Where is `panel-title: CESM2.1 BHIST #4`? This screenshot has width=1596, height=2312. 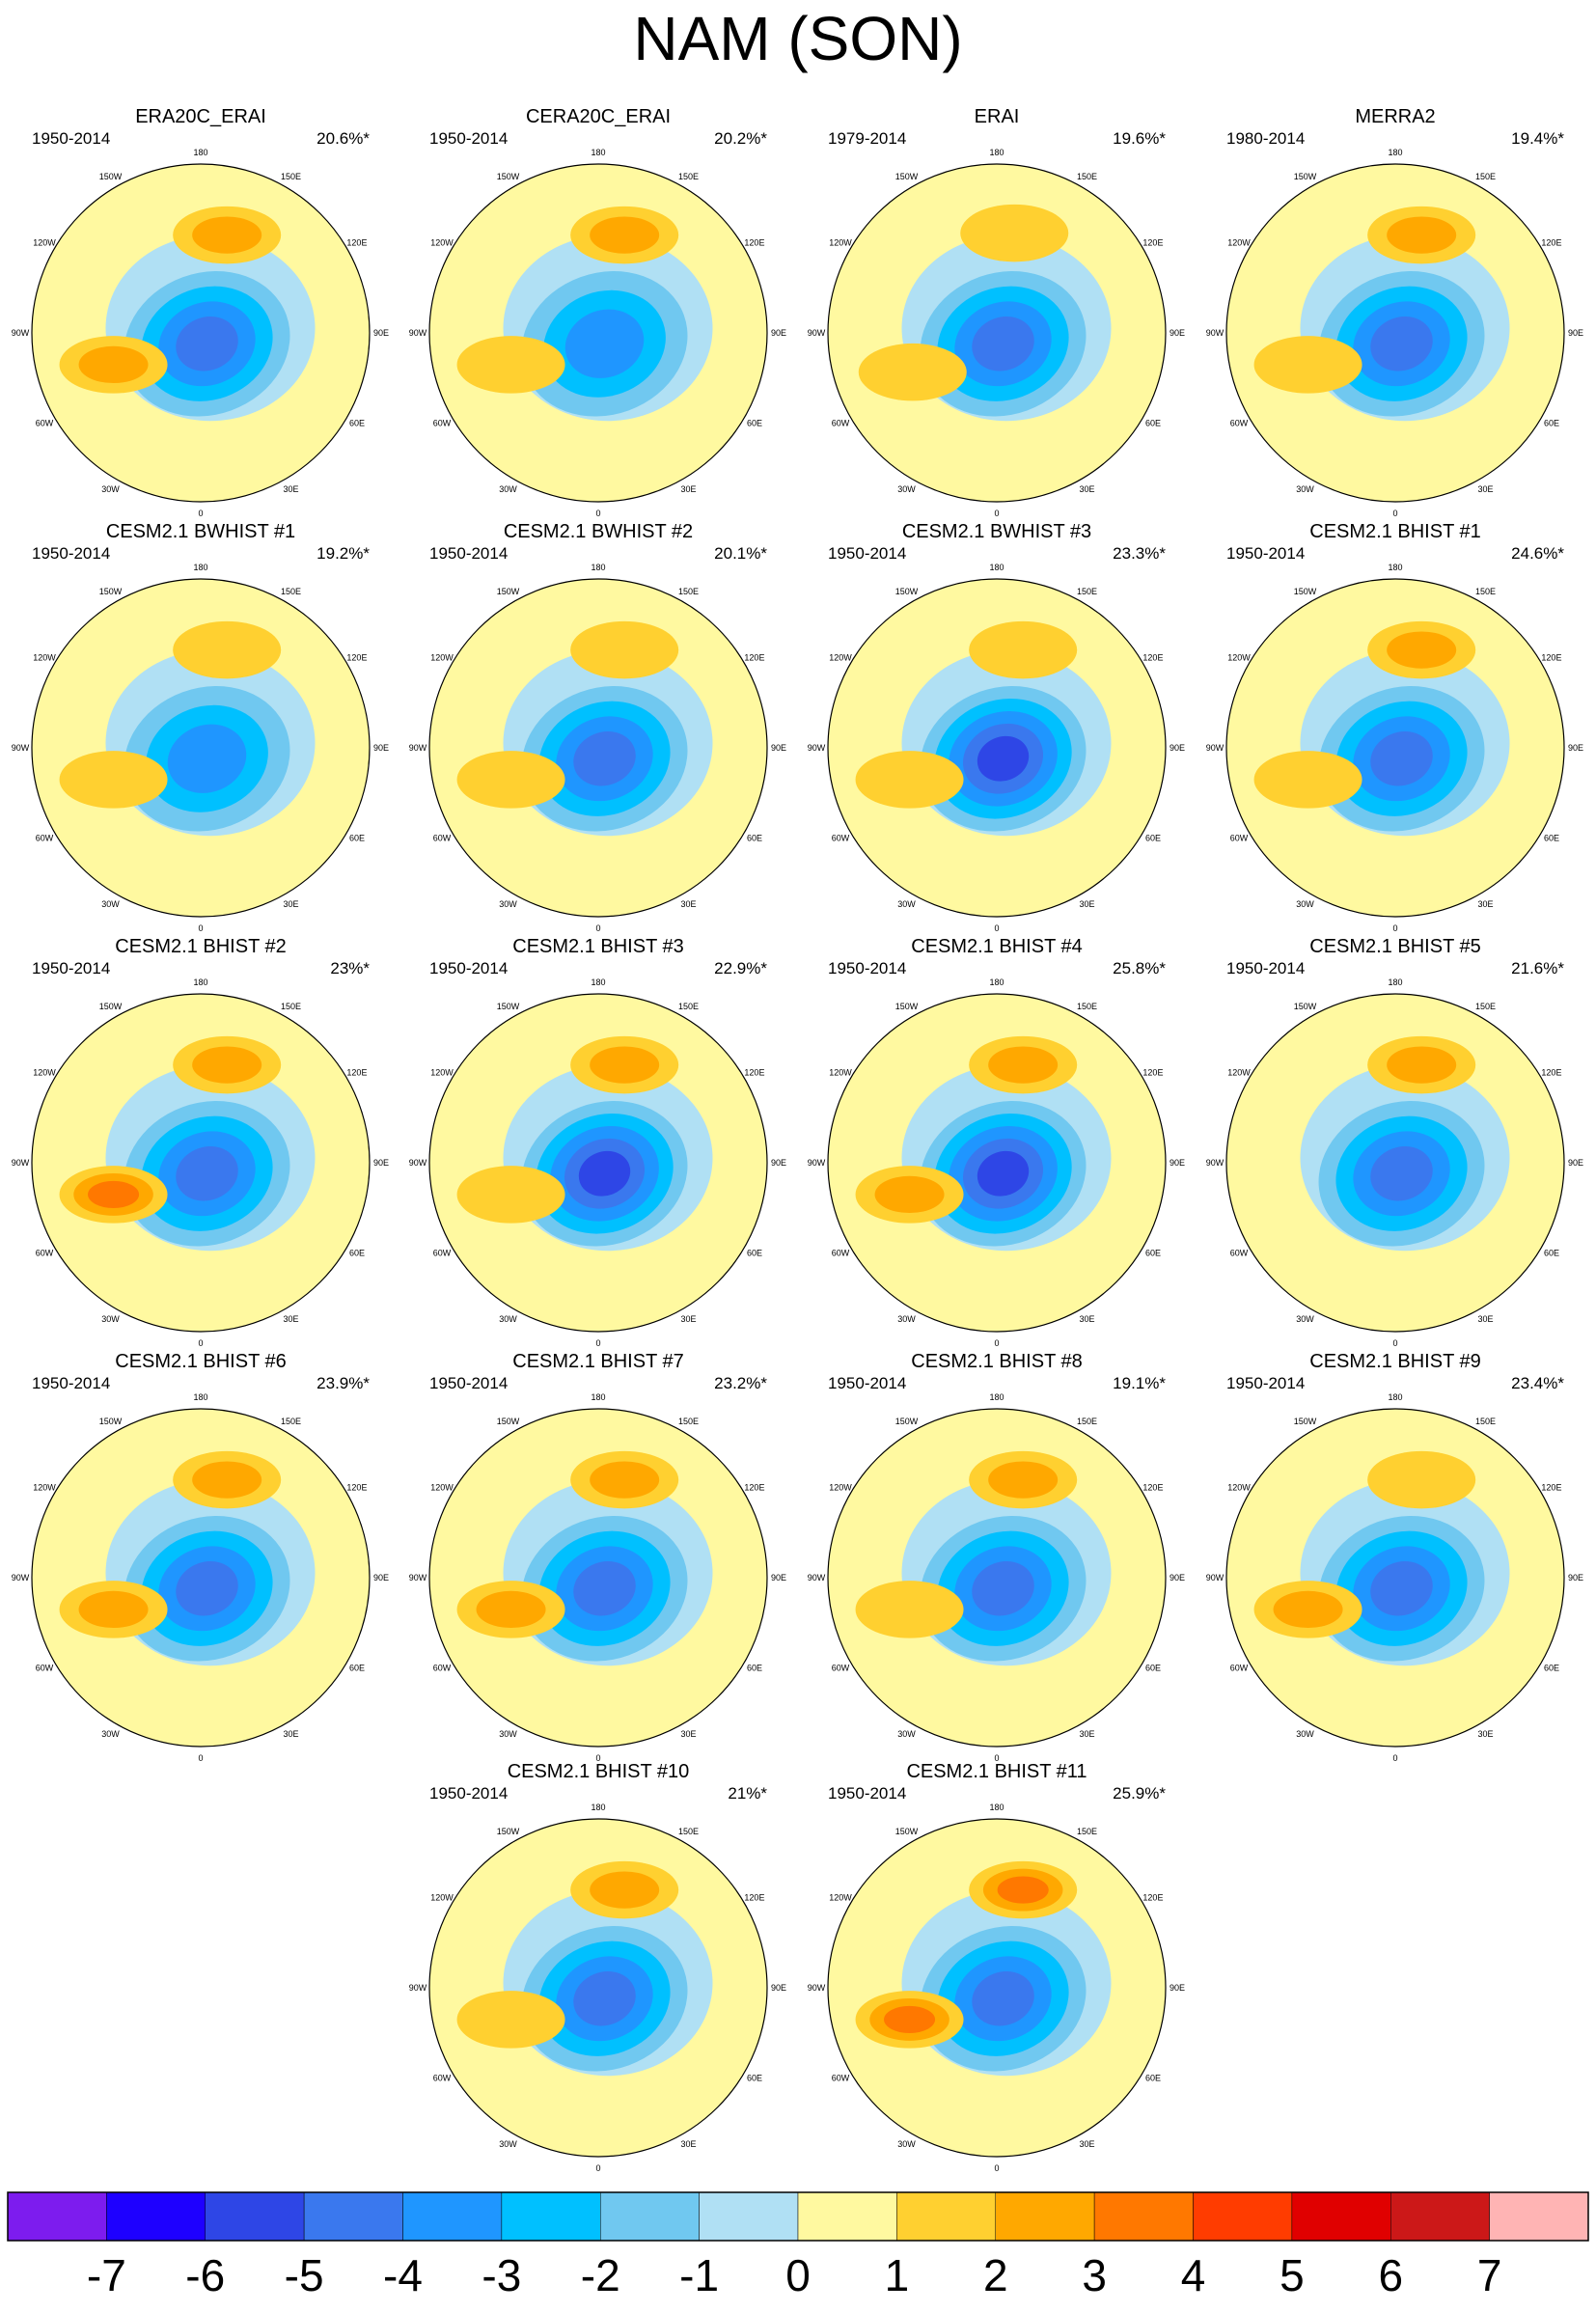 panel-title: CESM2.1 BHIST #4 is located at coordinates (997, 946).